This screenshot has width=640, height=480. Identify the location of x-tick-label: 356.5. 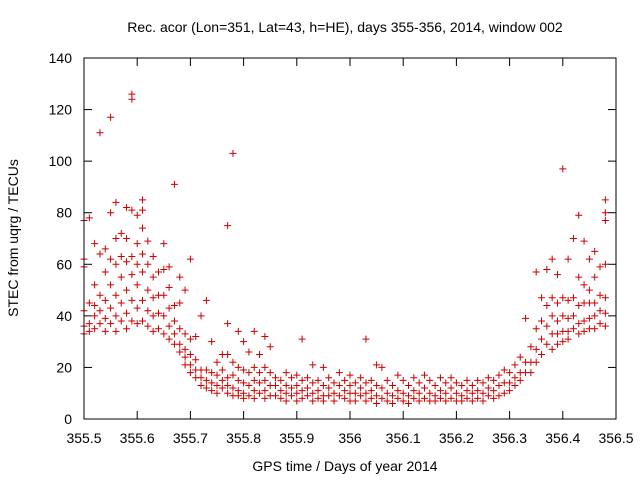
(615, 438).